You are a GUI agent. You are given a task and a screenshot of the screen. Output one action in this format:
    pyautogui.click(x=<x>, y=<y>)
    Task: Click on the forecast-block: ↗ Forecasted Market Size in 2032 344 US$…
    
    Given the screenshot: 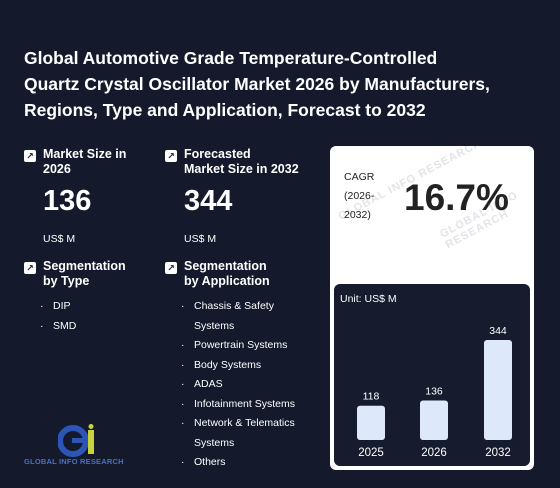 What is the action you would take?
    pyautogui.click(x=240, y=197)
    